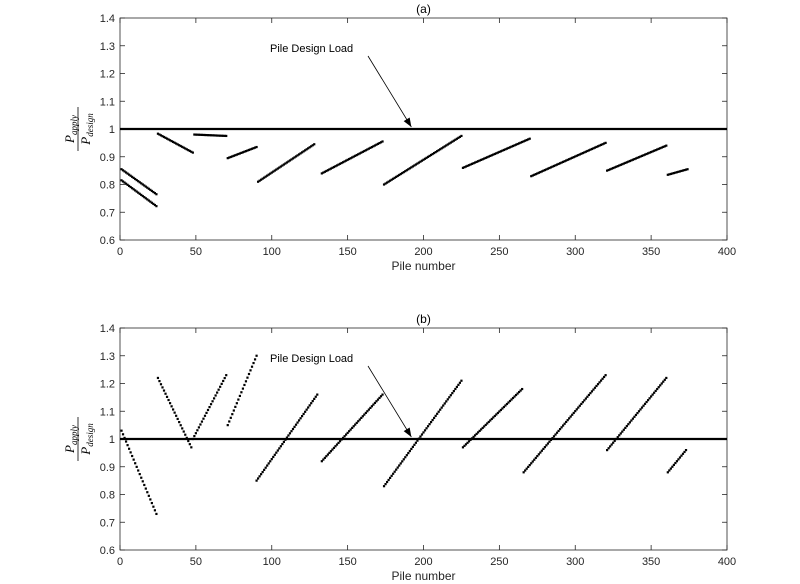 This screenshot has height=584, width=800. Describe the element at coordinates (86, 129) in the screenshot. I see `y-label-denominator: Pdesign` at that location.